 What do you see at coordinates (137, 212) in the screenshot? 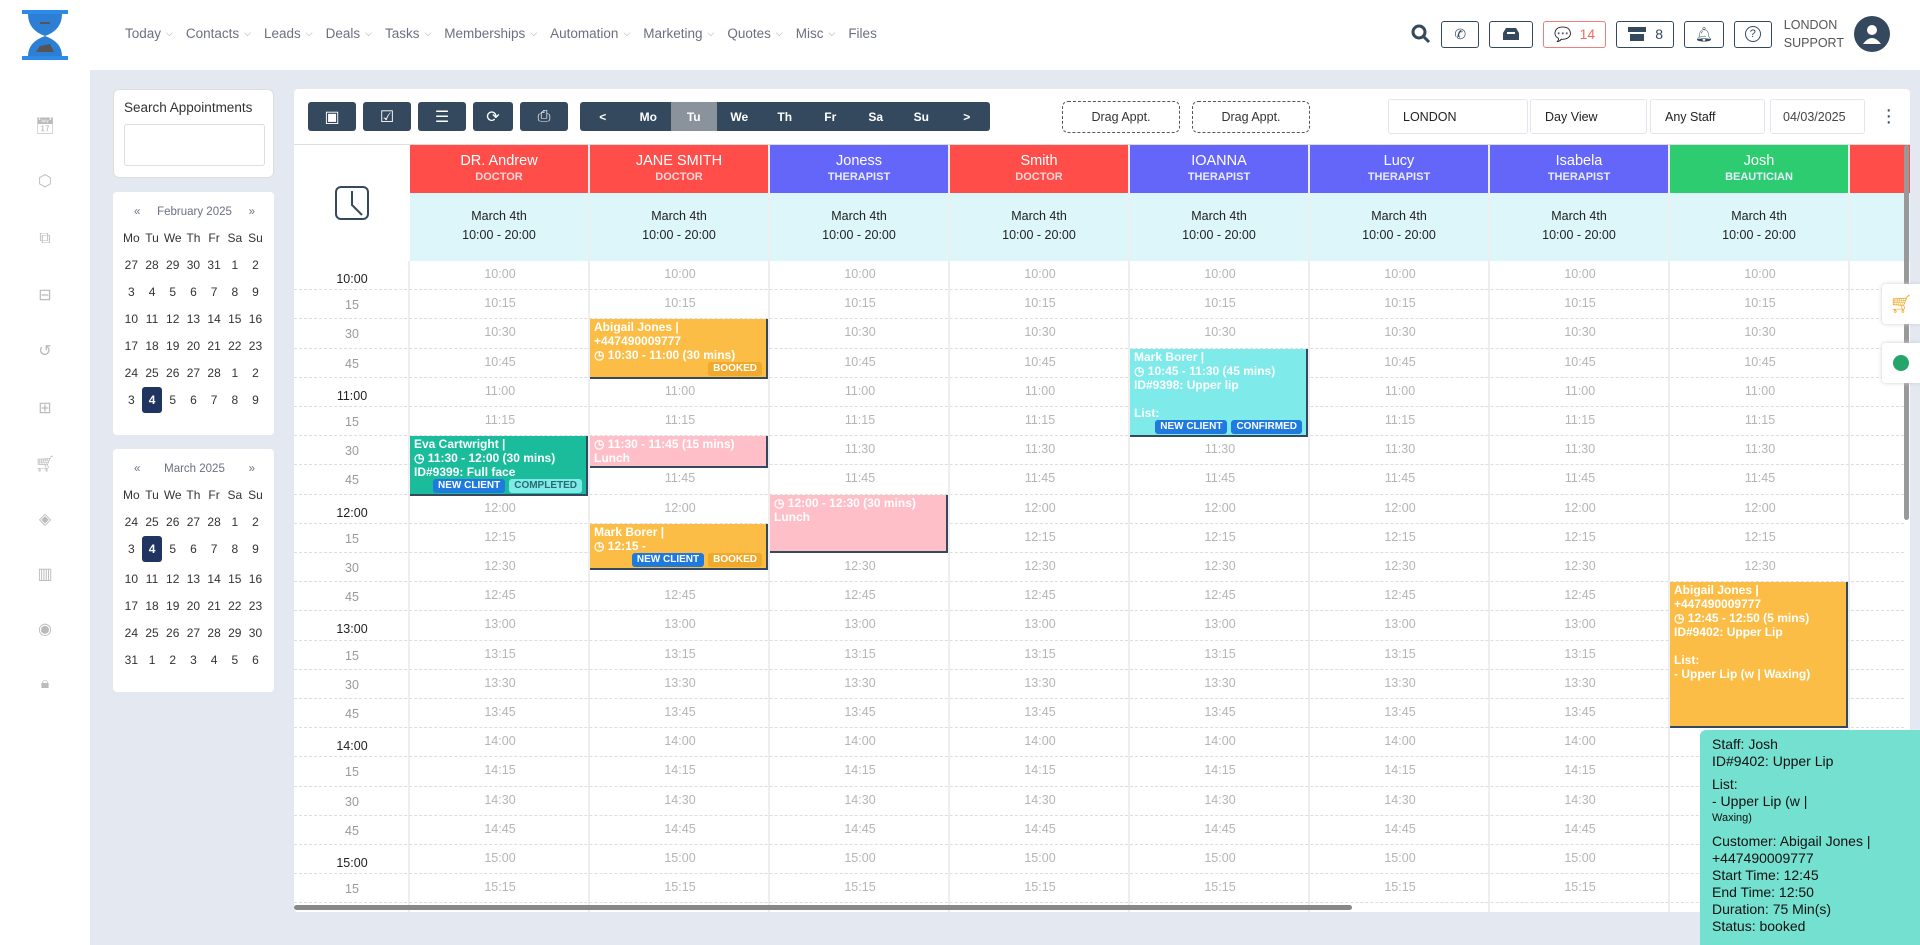
I see `prev-month-button: «` at bounding box center [137, 212].